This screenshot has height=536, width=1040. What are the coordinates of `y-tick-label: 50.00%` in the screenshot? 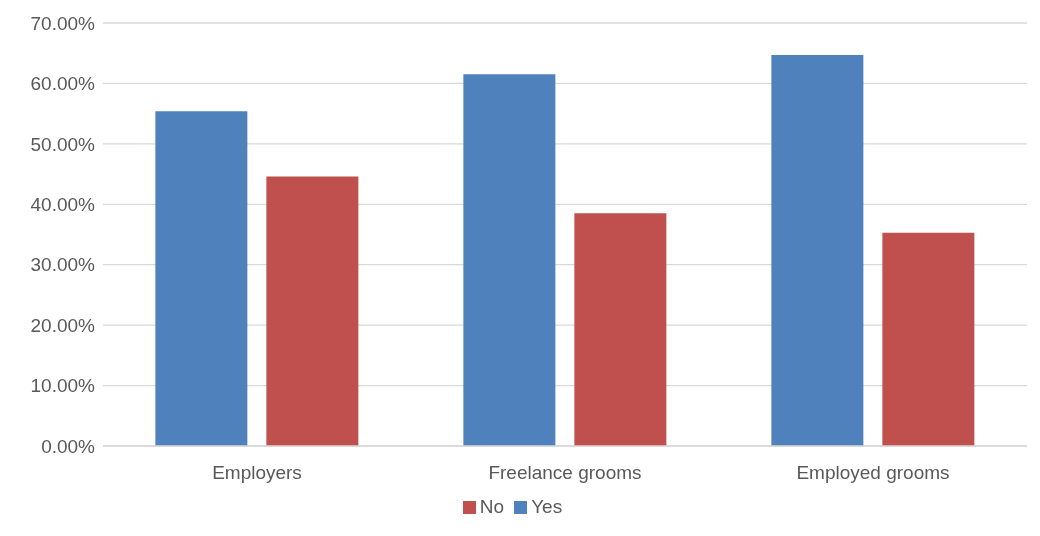 It's located at (63, 144).